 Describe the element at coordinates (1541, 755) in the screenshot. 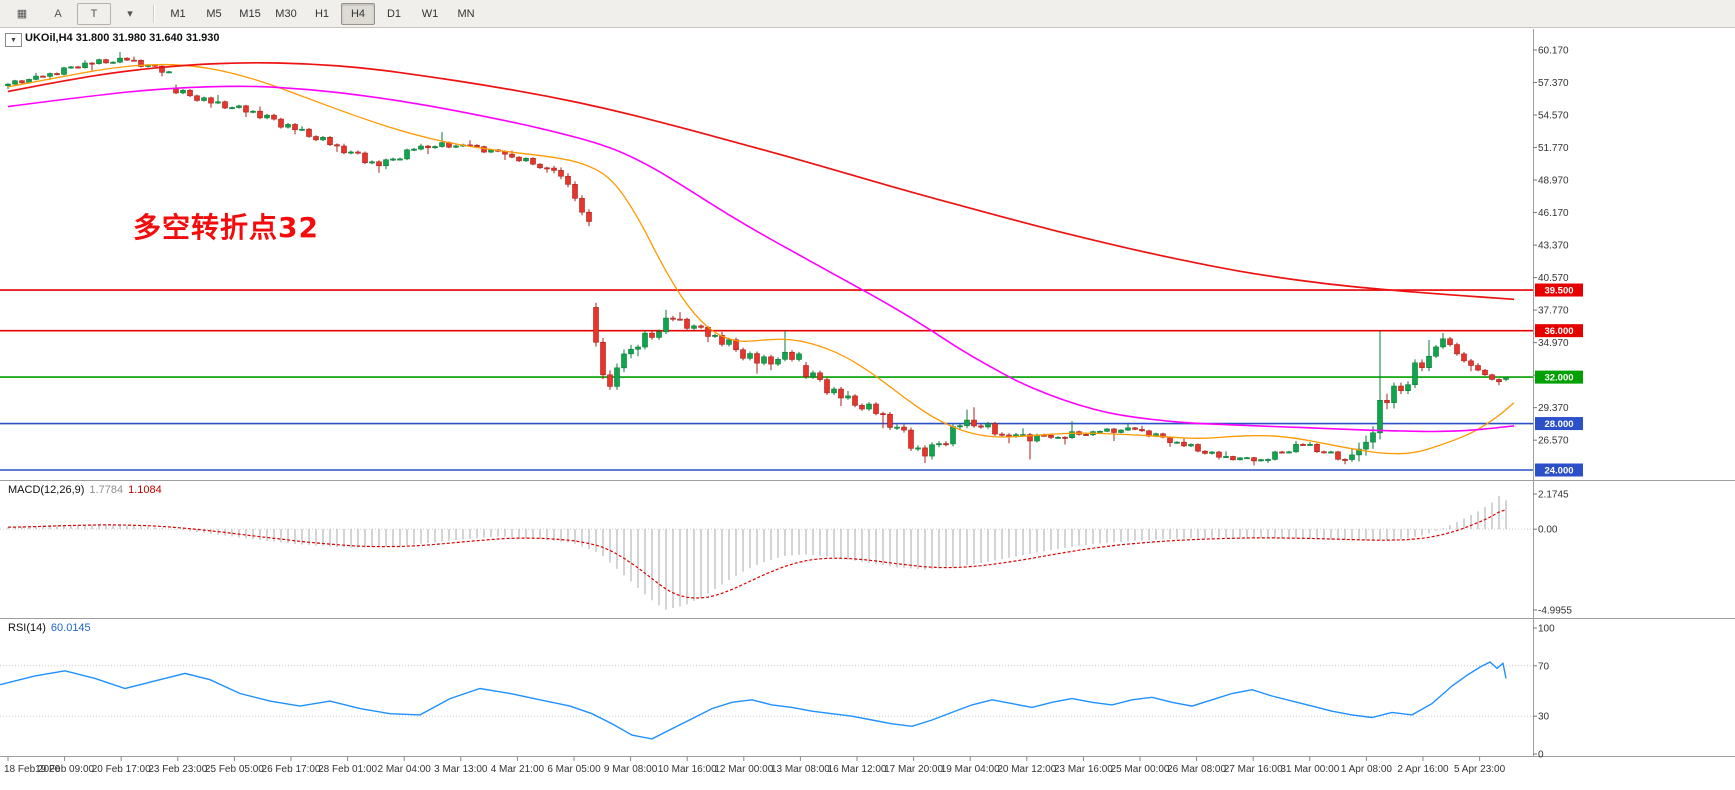

I see `rsi-scale-label: 0` at that location.